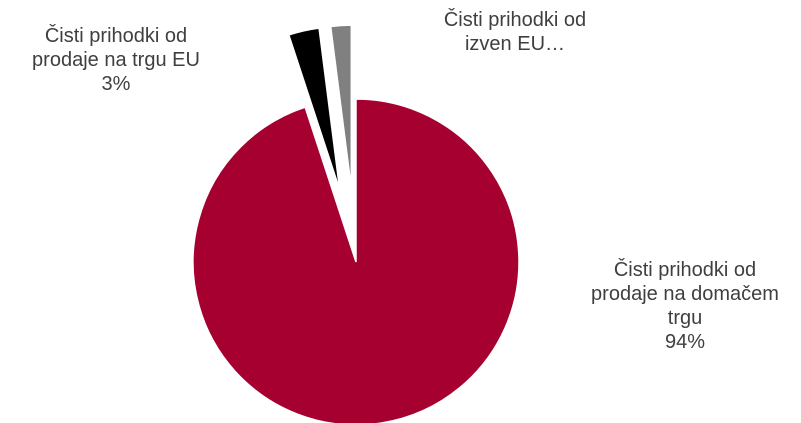 Image resolution: width=801 pixels, height=423 pixels. I want to click on pie-slice-eu, so click(314, 109).